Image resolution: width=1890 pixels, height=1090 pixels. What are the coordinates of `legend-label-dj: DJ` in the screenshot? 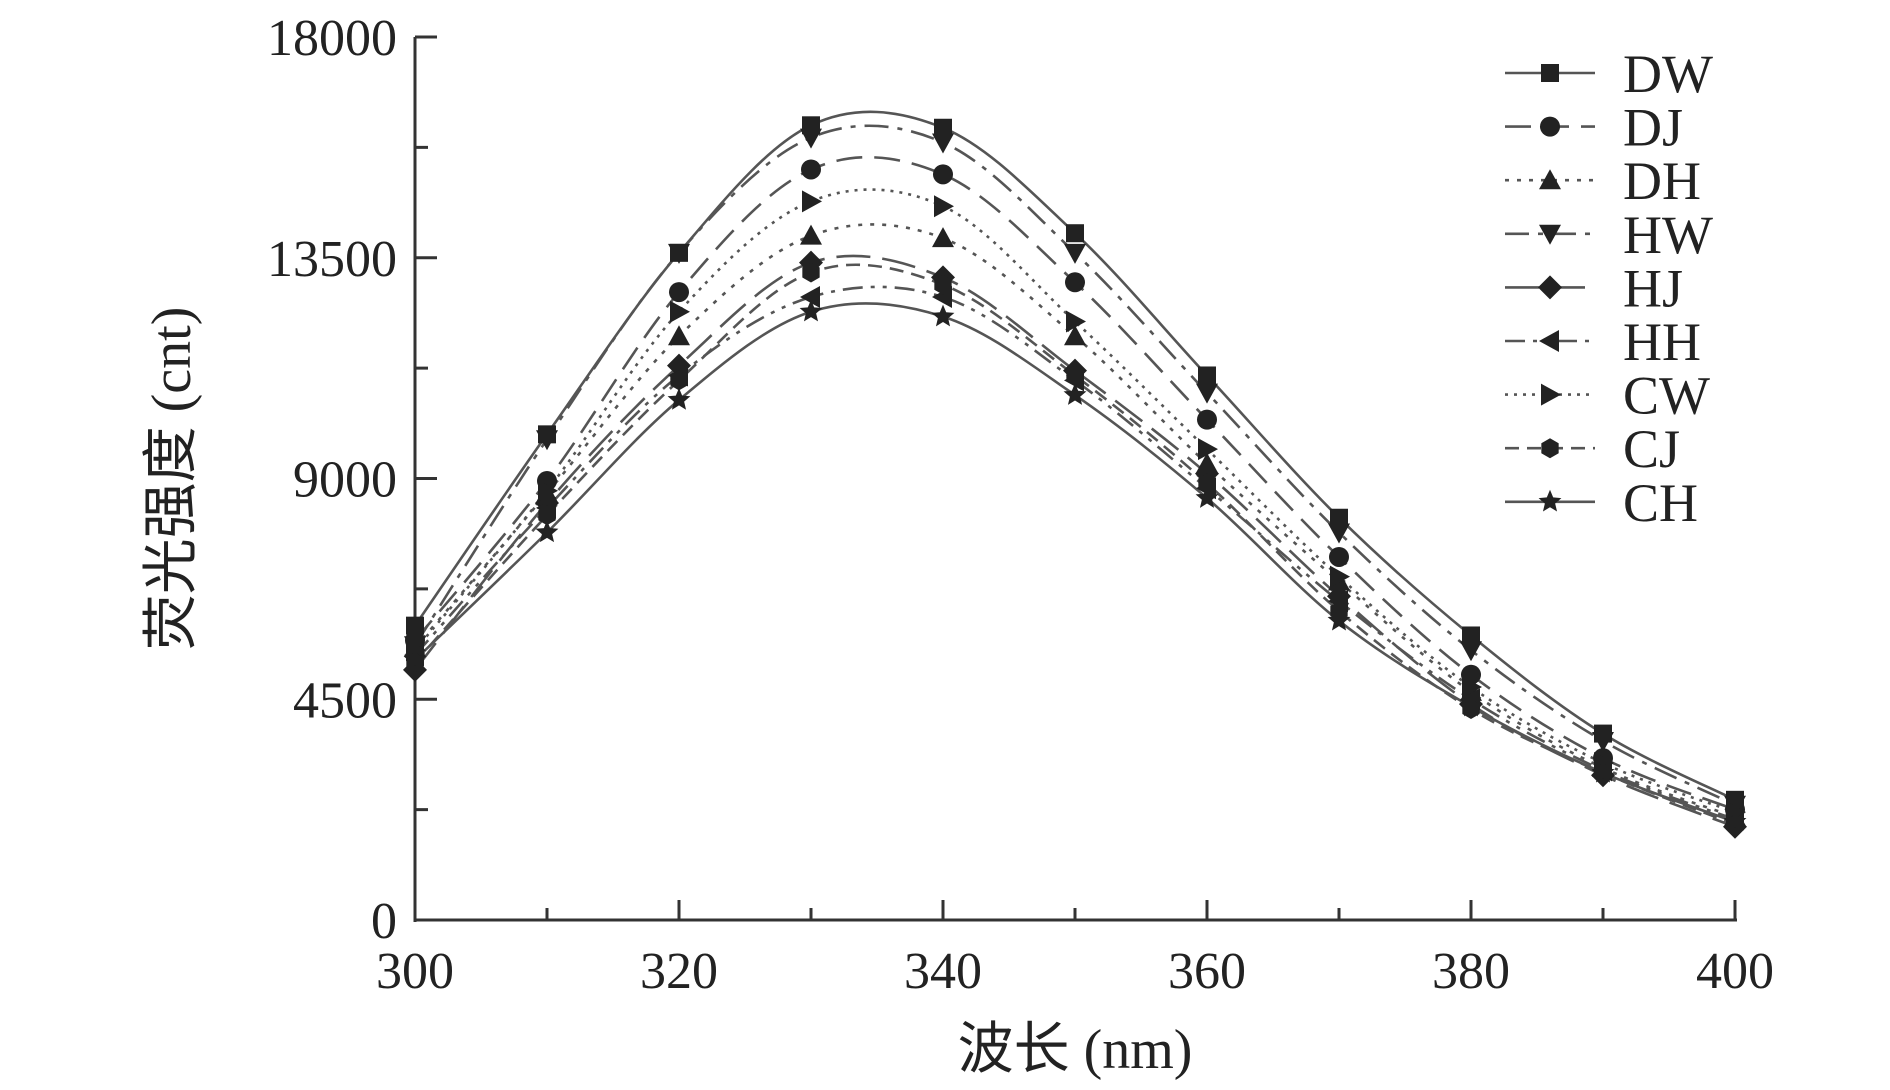 It's located at (1653, 128).